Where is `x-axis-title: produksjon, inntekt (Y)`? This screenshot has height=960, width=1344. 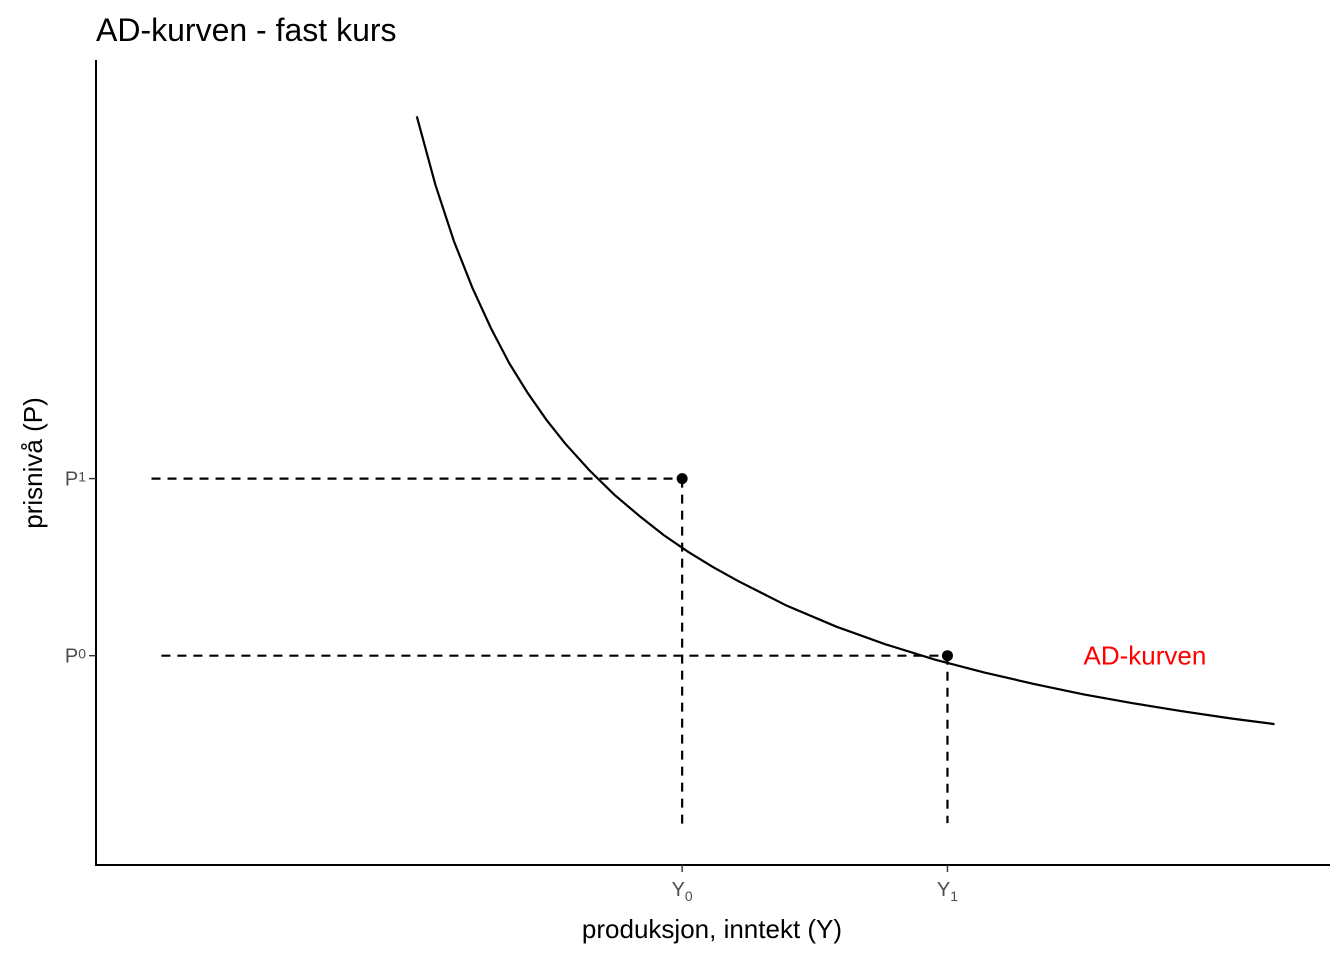 x-axis-title: produksjon, inntekt (Y) is located at coordinates (712, 929).